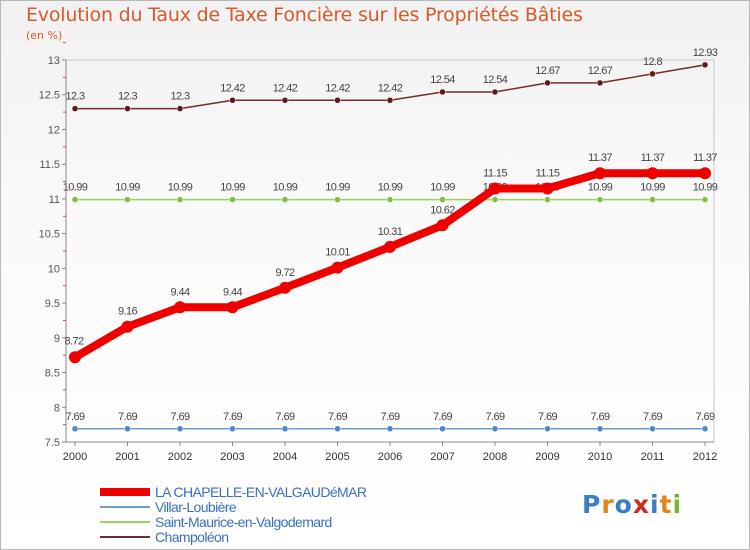 Image resolution: width=750 pixels, height=550 pixels. I want to click on data-label: 10.31, so click(390, 232).